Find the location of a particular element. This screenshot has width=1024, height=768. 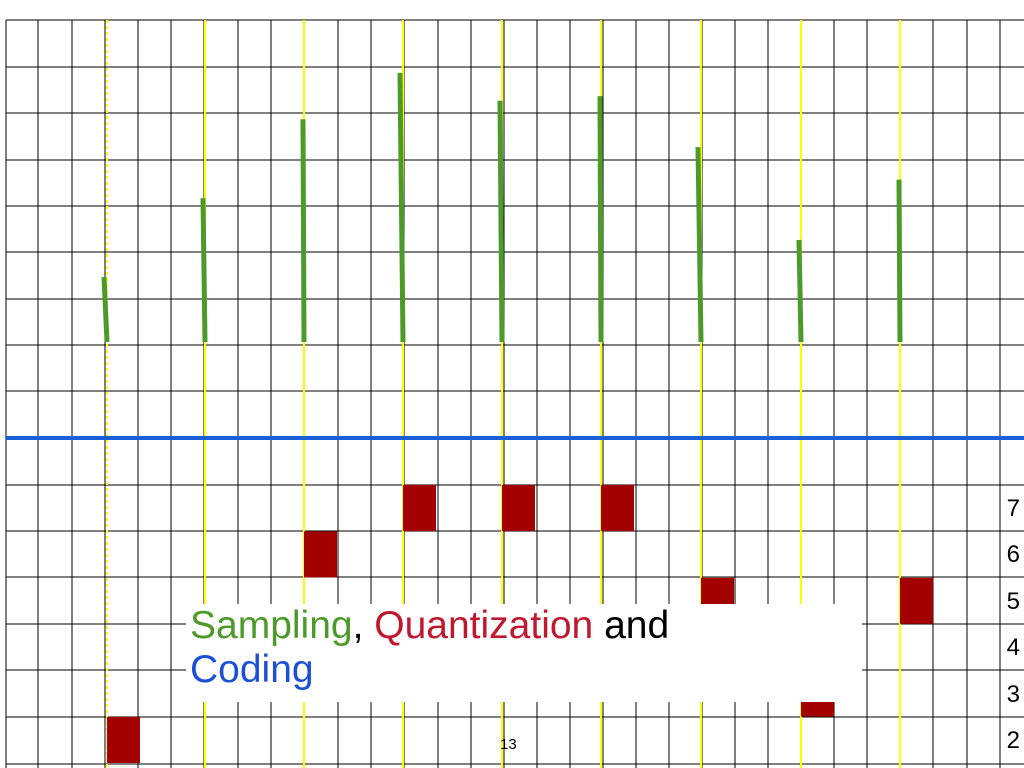

level-label: 4 is located at coordinates (1013, 648).